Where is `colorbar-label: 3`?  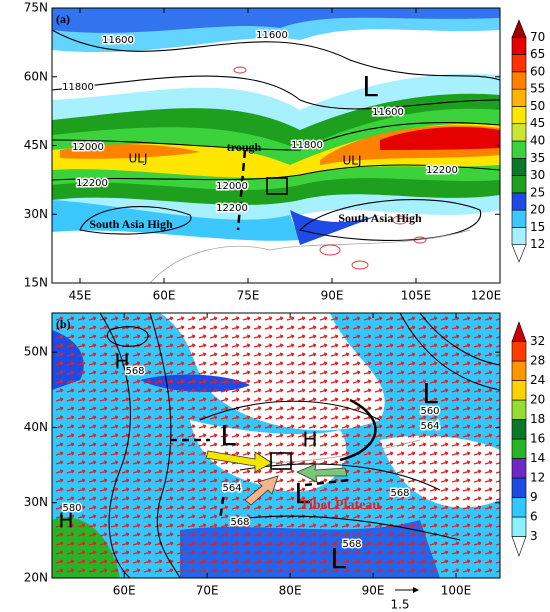 colorbar-label: 3 is located at coordinates (534, 536).